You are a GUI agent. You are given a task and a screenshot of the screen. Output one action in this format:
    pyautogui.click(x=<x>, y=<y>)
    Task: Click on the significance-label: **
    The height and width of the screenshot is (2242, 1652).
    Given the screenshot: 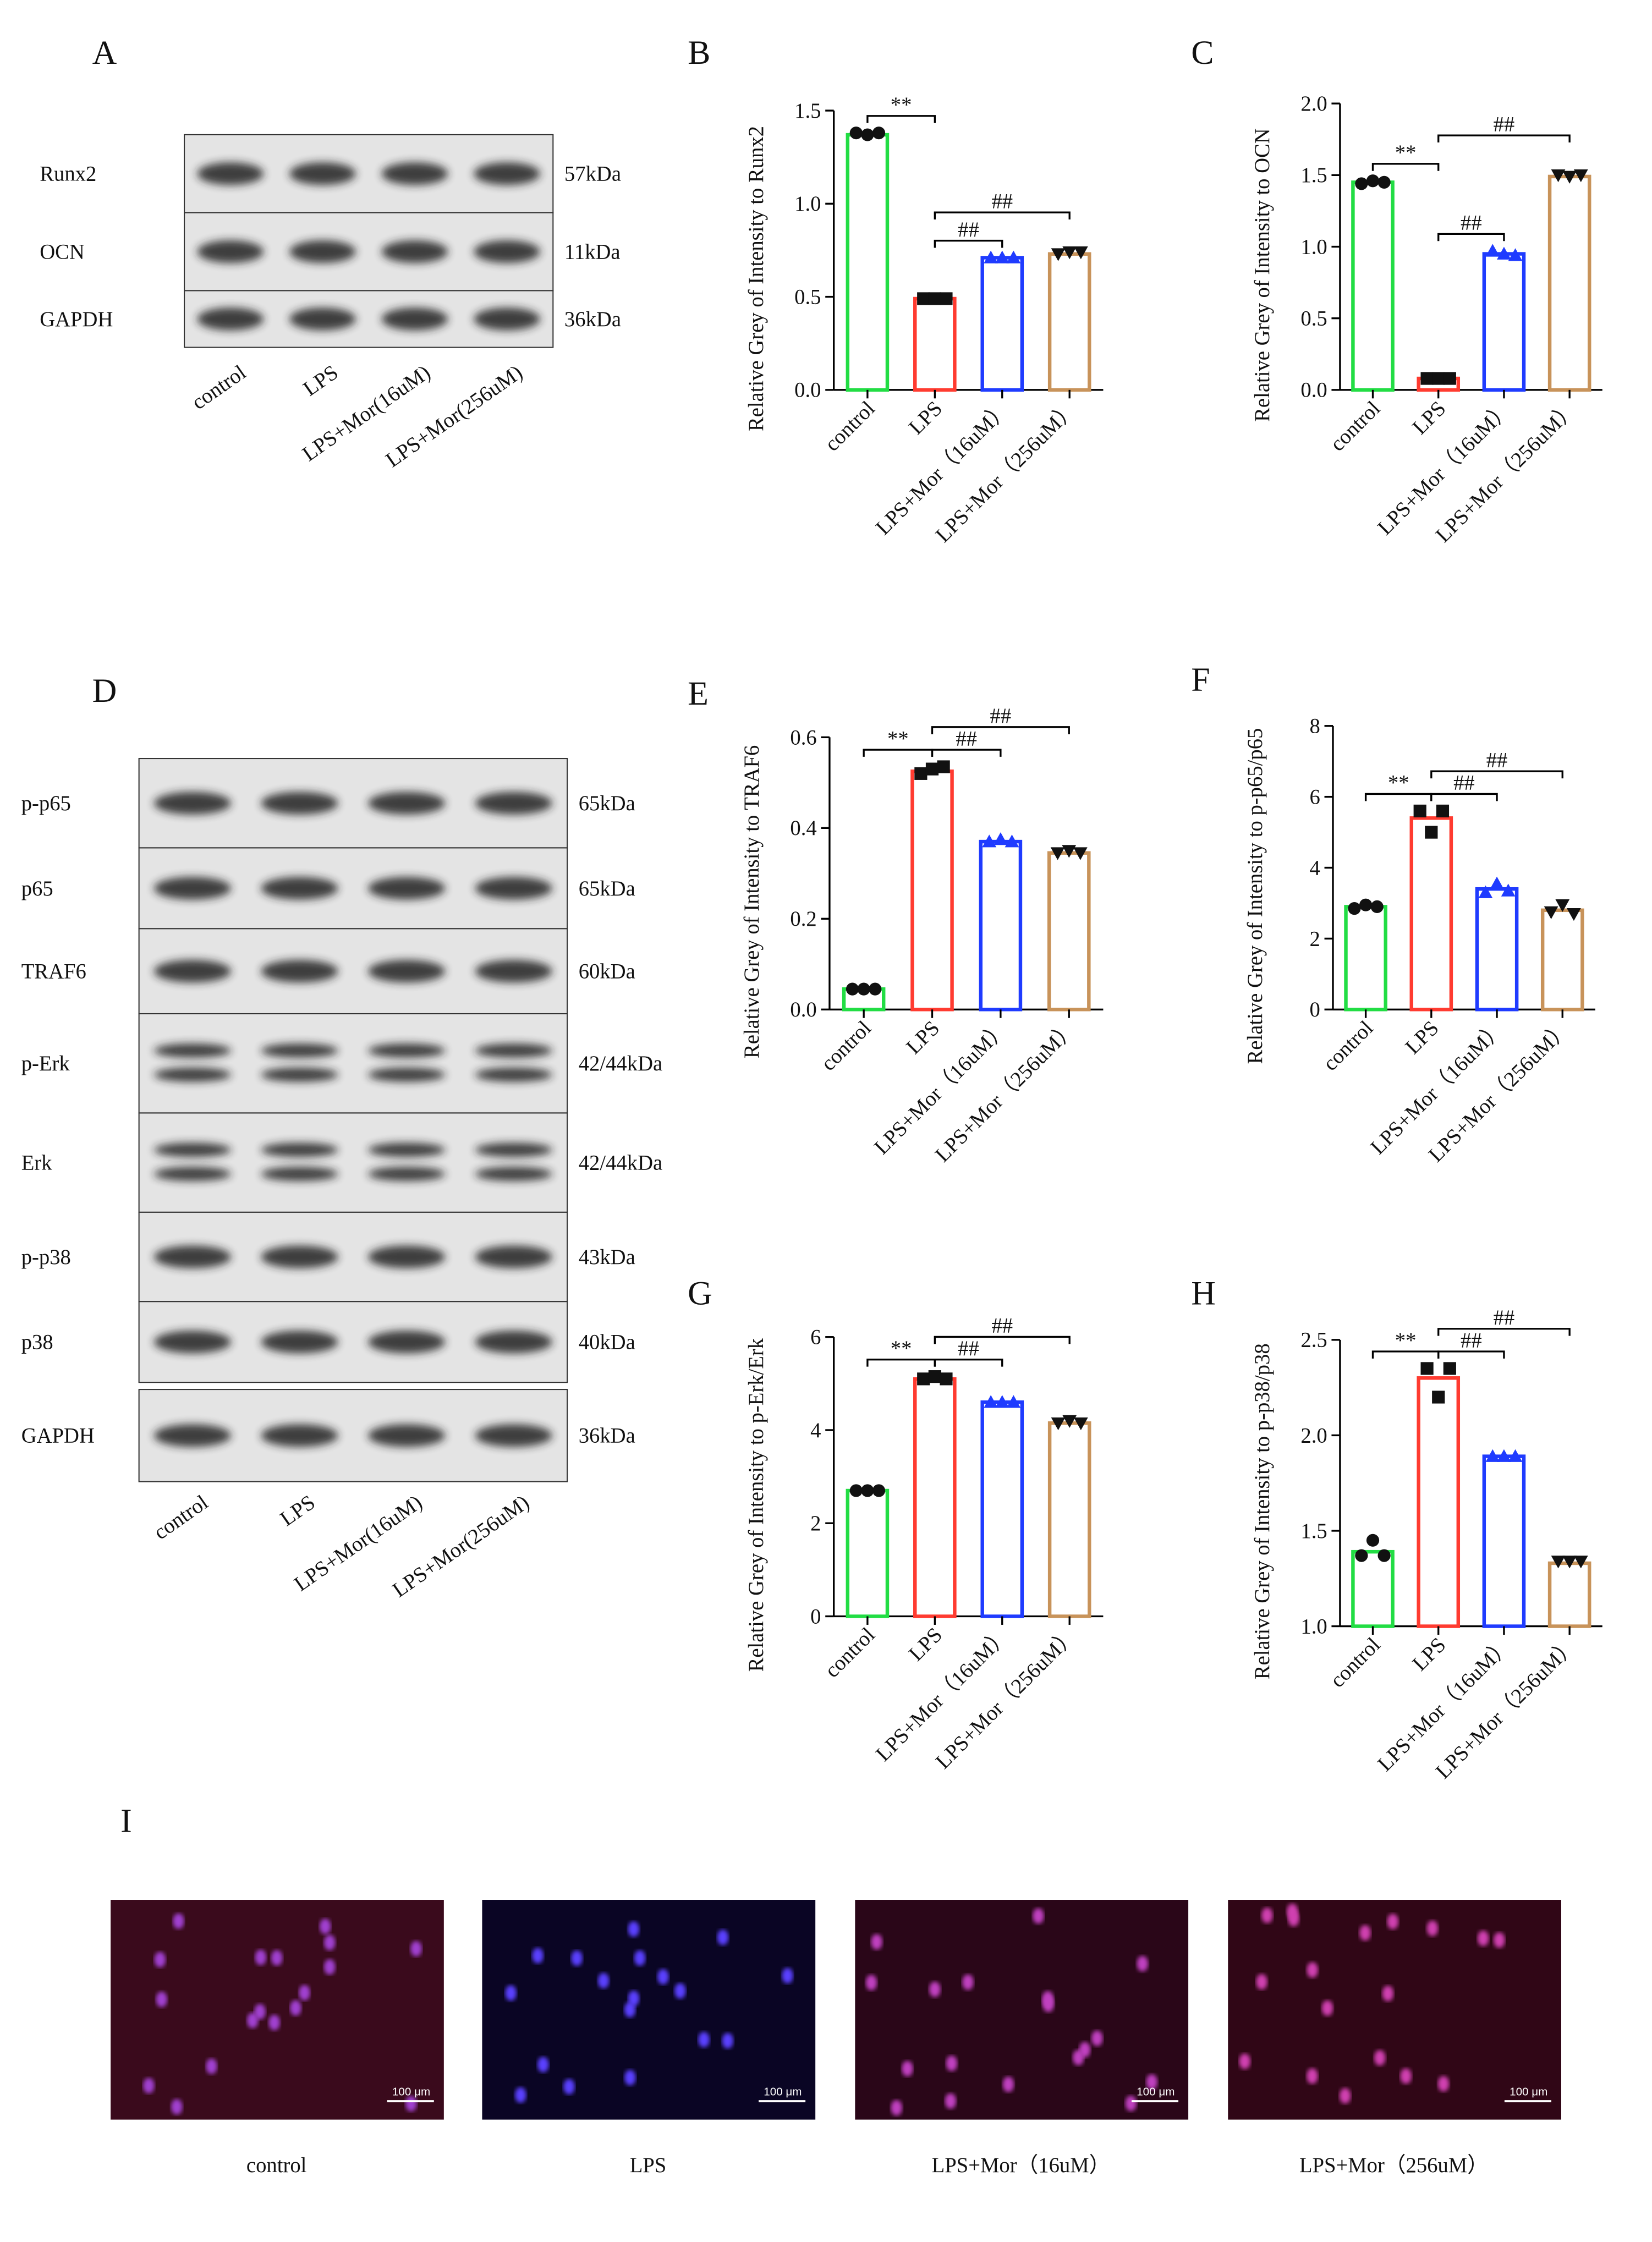 What is the action you would take?
    pyautogui.click(x=1399, y=783)
    